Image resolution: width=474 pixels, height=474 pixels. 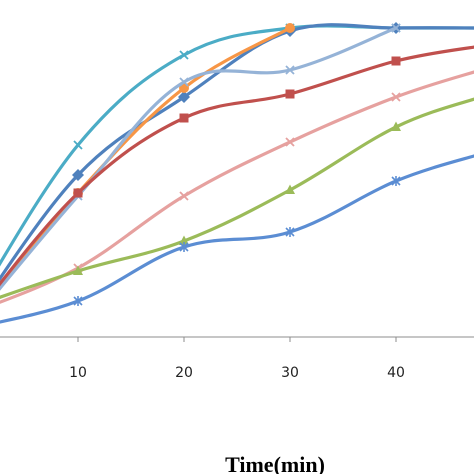 What do you see at coordinates (290, 373) in the screenshot?
I see `x-tick-label: 30` at bounding box center [290, 373].